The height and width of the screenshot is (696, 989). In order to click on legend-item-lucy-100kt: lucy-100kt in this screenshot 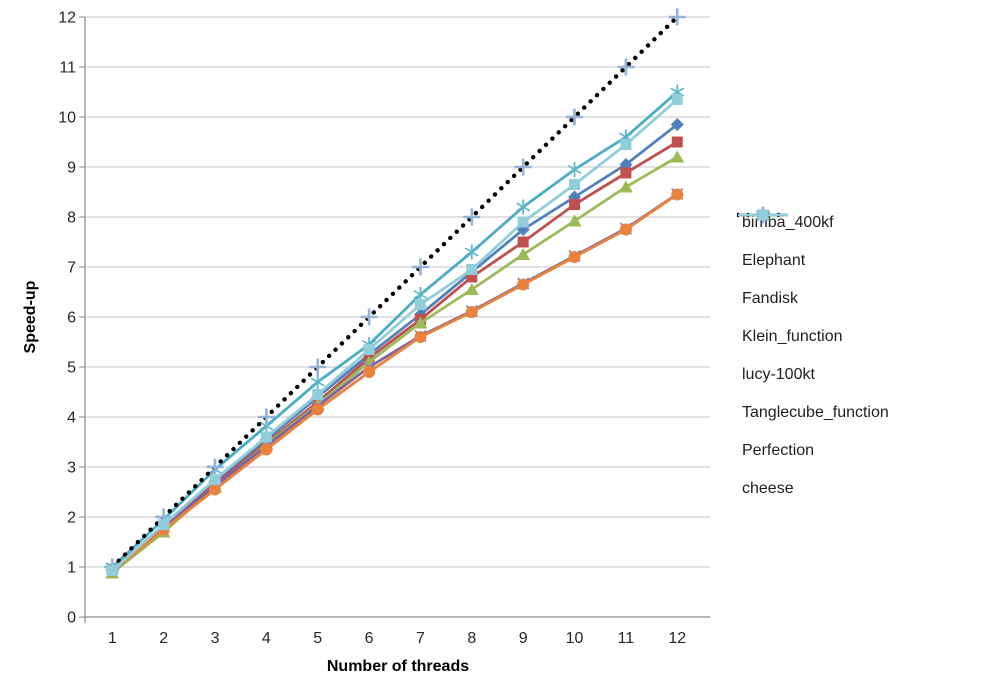, I will do `click(863, 300)`.